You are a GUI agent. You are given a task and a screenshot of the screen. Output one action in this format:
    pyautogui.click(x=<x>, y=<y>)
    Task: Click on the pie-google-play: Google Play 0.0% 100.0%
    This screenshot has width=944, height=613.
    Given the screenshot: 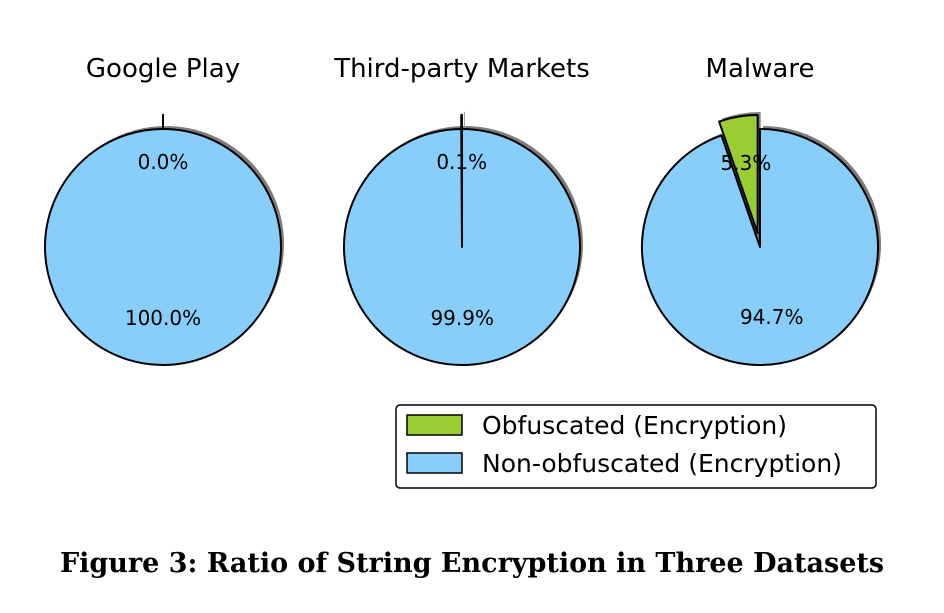 What is the action you would take?
    pyautogui.click(x=164, y=210)
    